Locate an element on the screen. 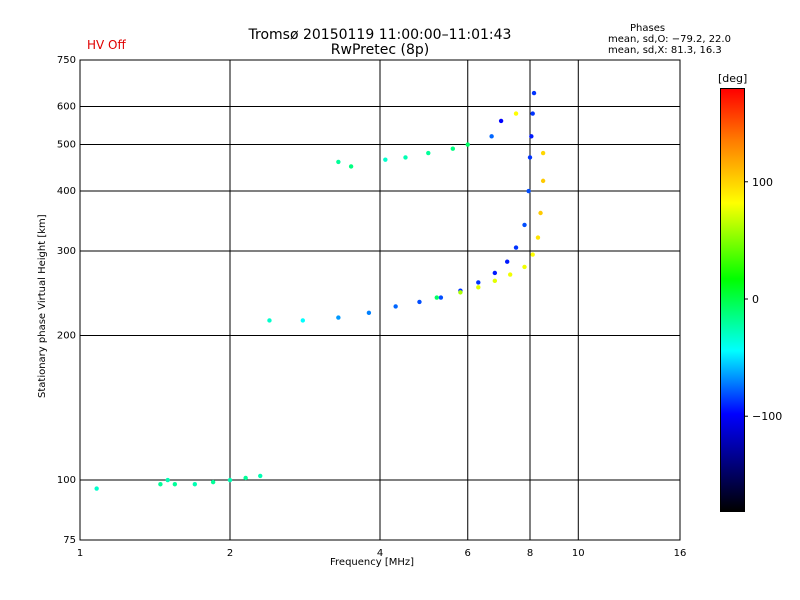 The width and height of the screenshot is (800, 600). colorbar-tick-label: 100 is located at coordinates (762, 182).